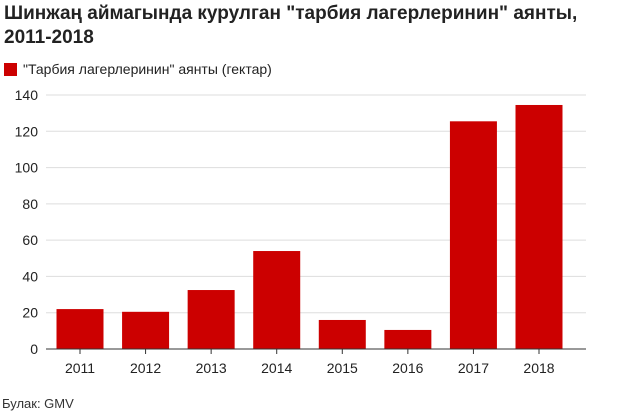  I want to click on bar-2018, so click(539, 226).